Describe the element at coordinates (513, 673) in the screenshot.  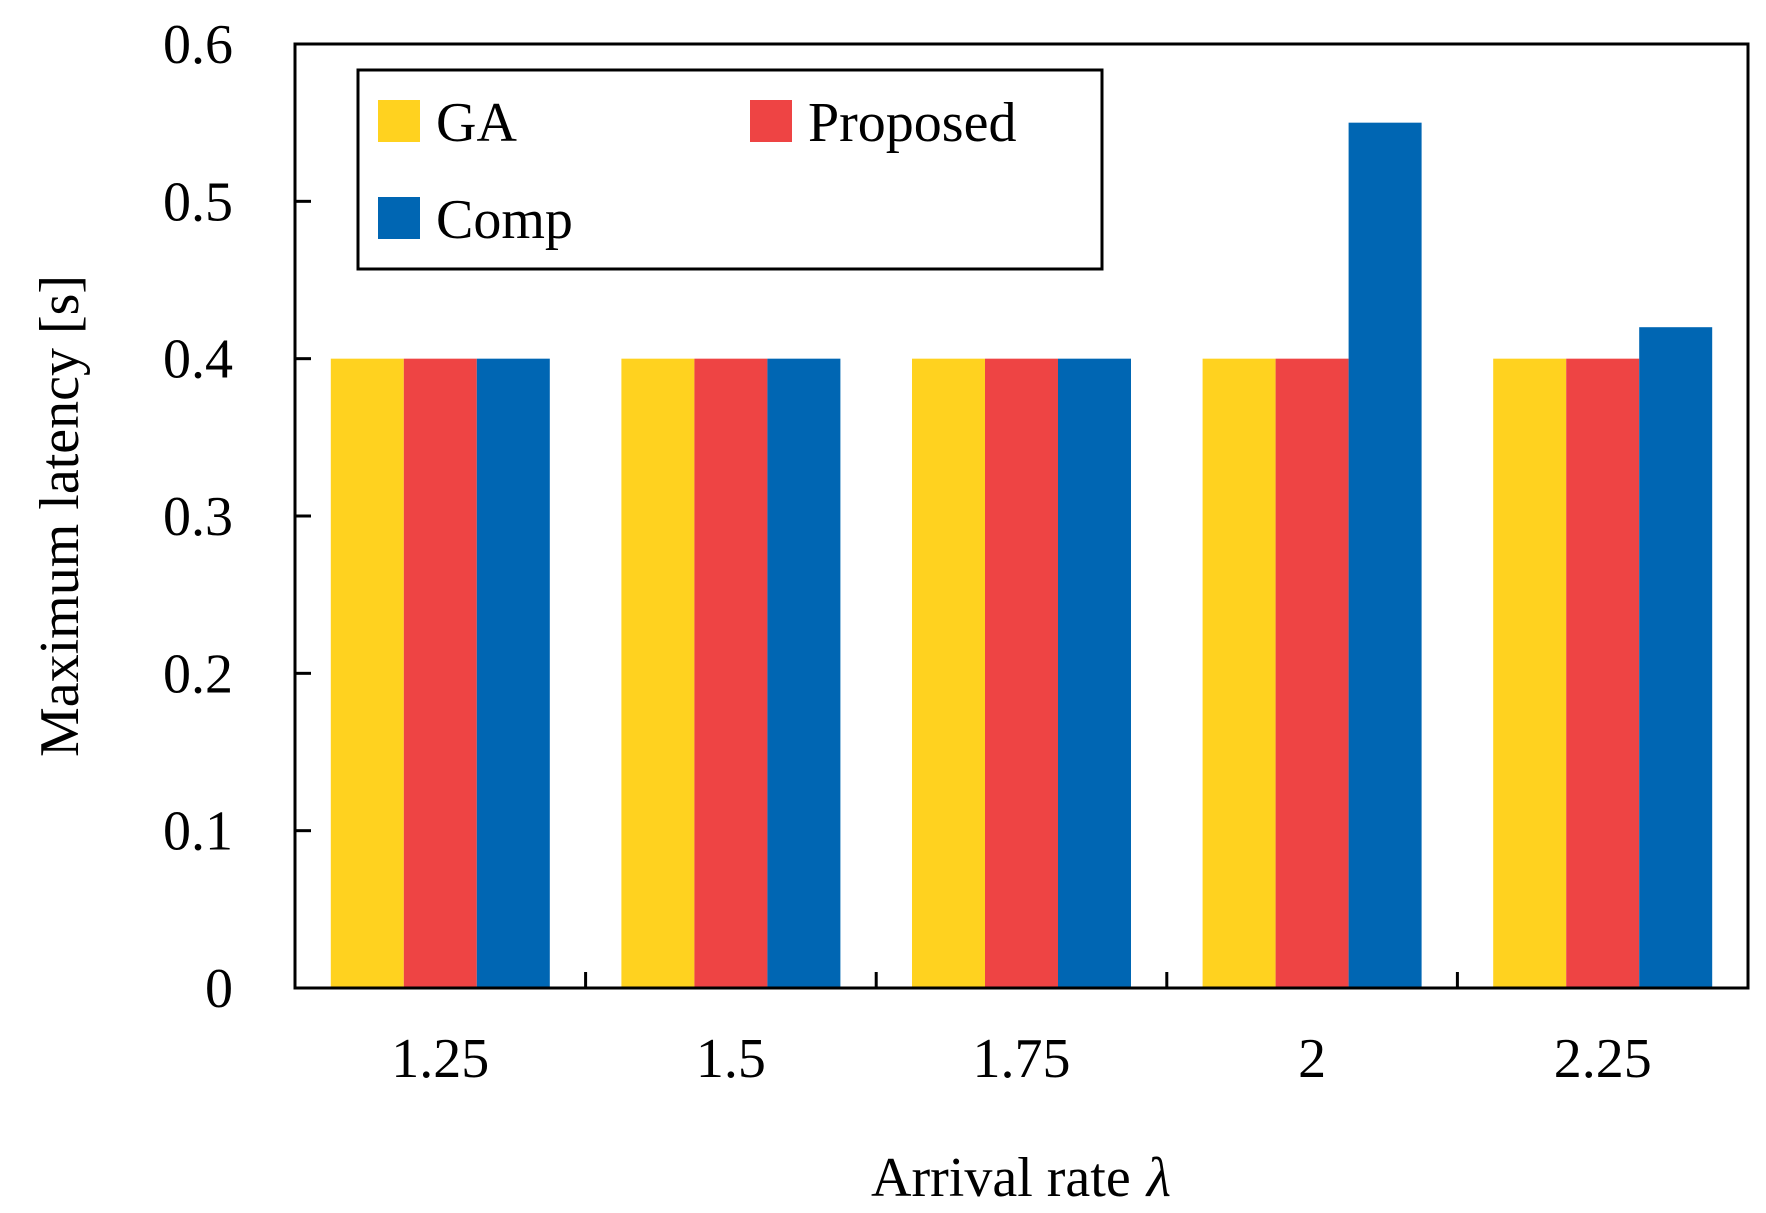
I see `bar-comp-1.25` at that location.